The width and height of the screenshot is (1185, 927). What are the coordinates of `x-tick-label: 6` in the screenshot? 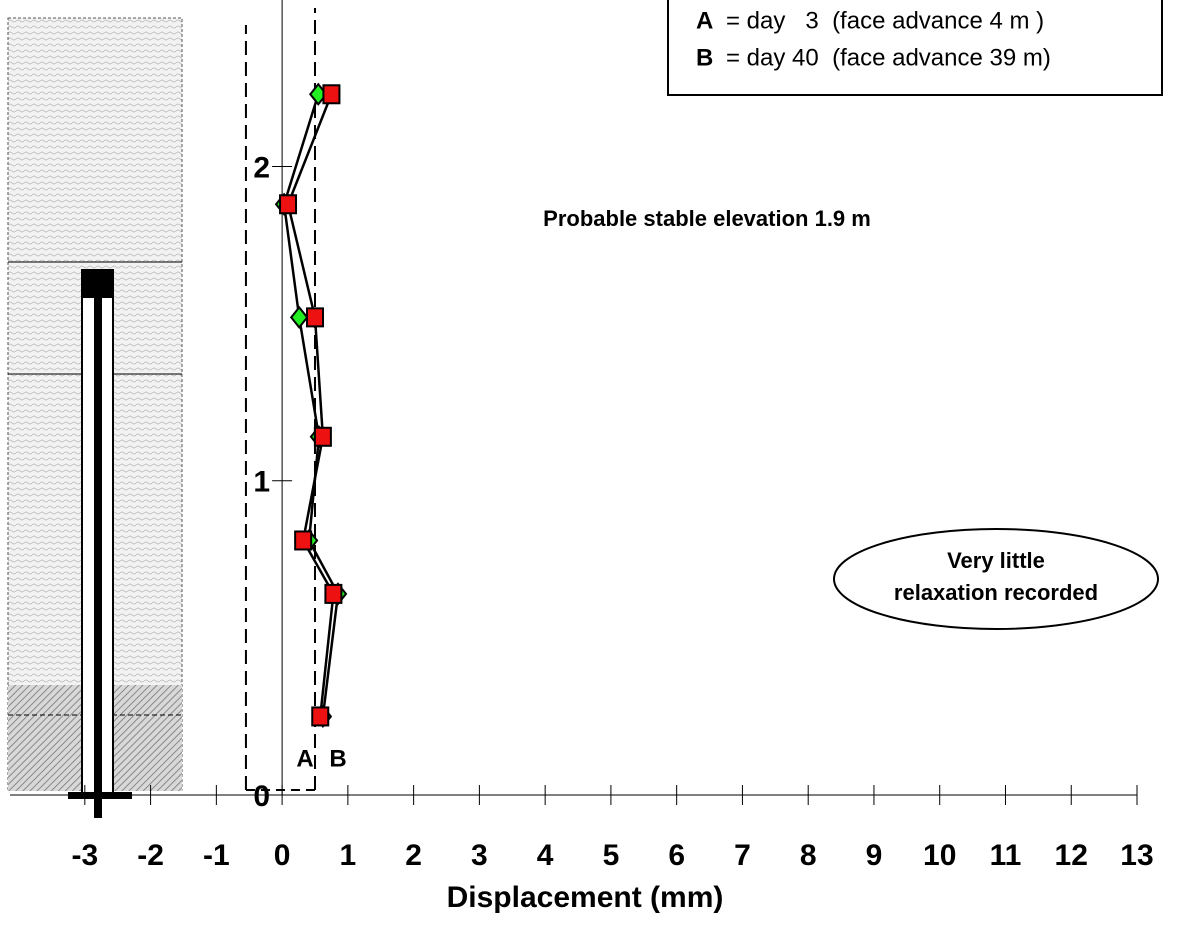 It's located at (676, 855).